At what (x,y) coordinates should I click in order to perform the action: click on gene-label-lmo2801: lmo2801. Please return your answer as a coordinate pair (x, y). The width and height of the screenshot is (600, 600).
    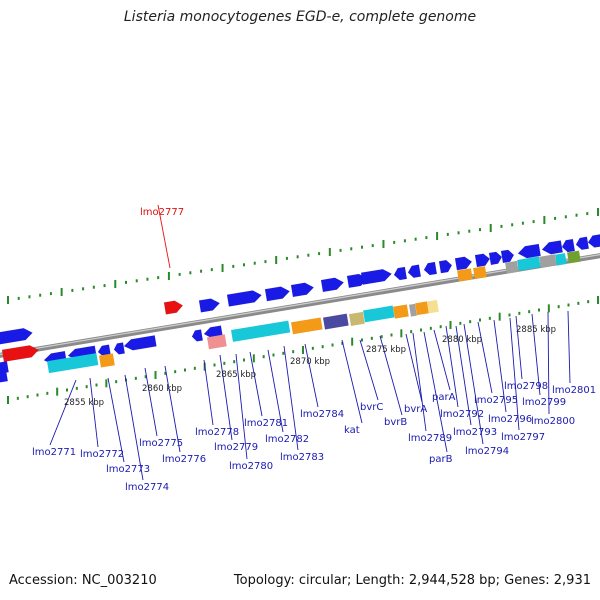
    Looking at the image, I should click on (574, 390).